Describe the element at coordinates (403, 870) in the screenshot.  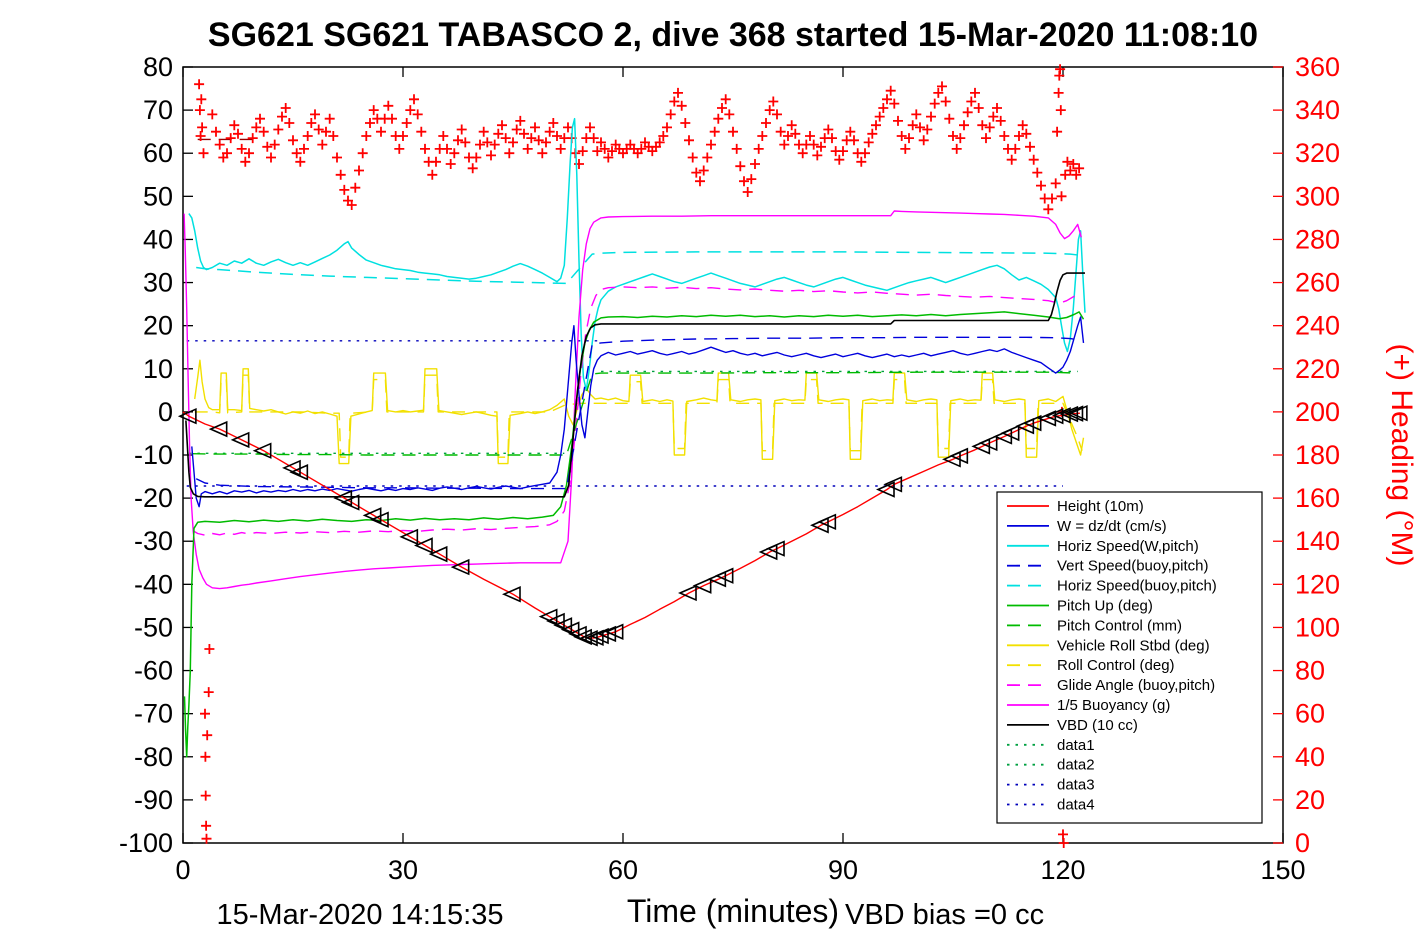
I see `x-tick-label: 30` at that location.